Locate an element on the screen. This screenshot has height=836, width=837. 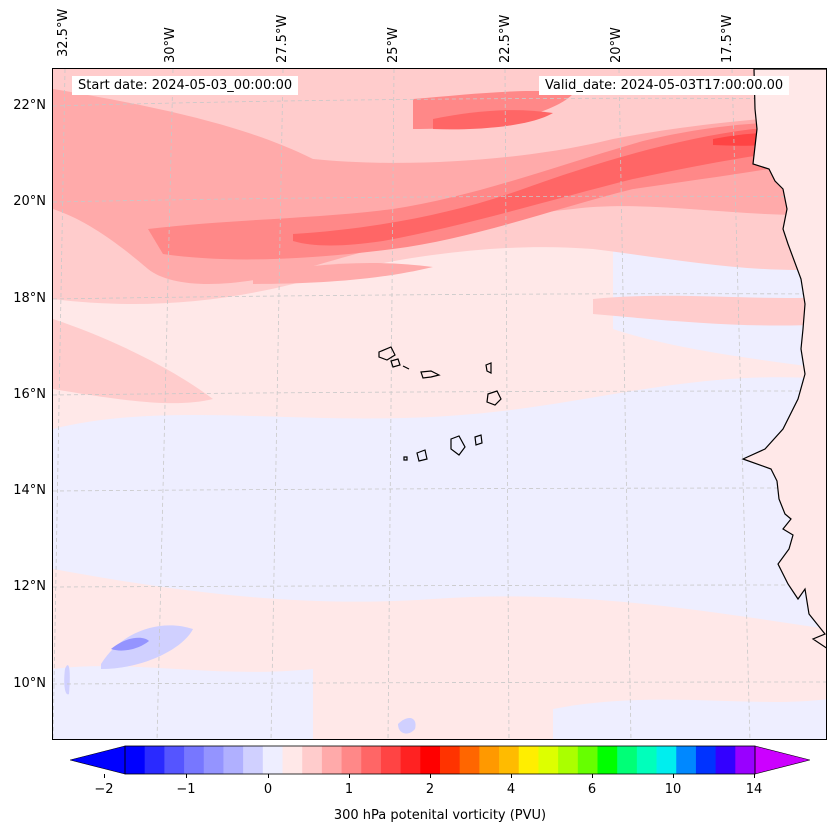
start-date-label: Start date: 2024-05-03_00:00:00 is located at coordinates (185, 85).